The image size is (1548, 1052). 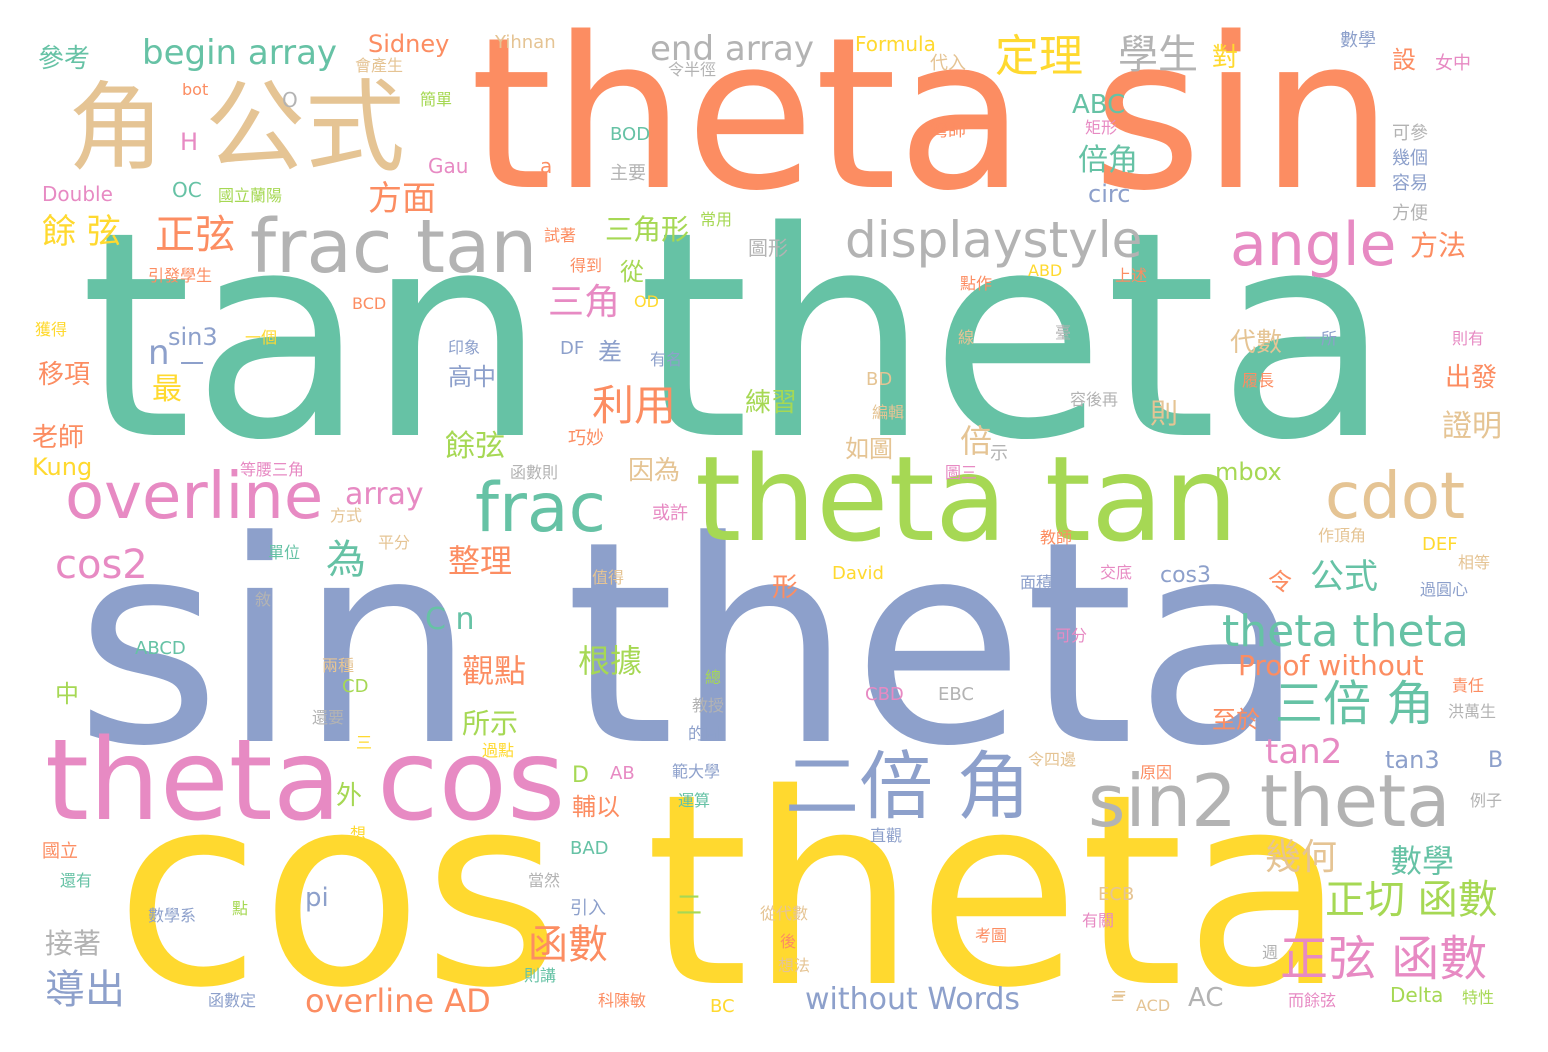 What do you see at coordinates (67, 694) in the screenshot?
I see `word: 中` at bounding box center [67, 694].